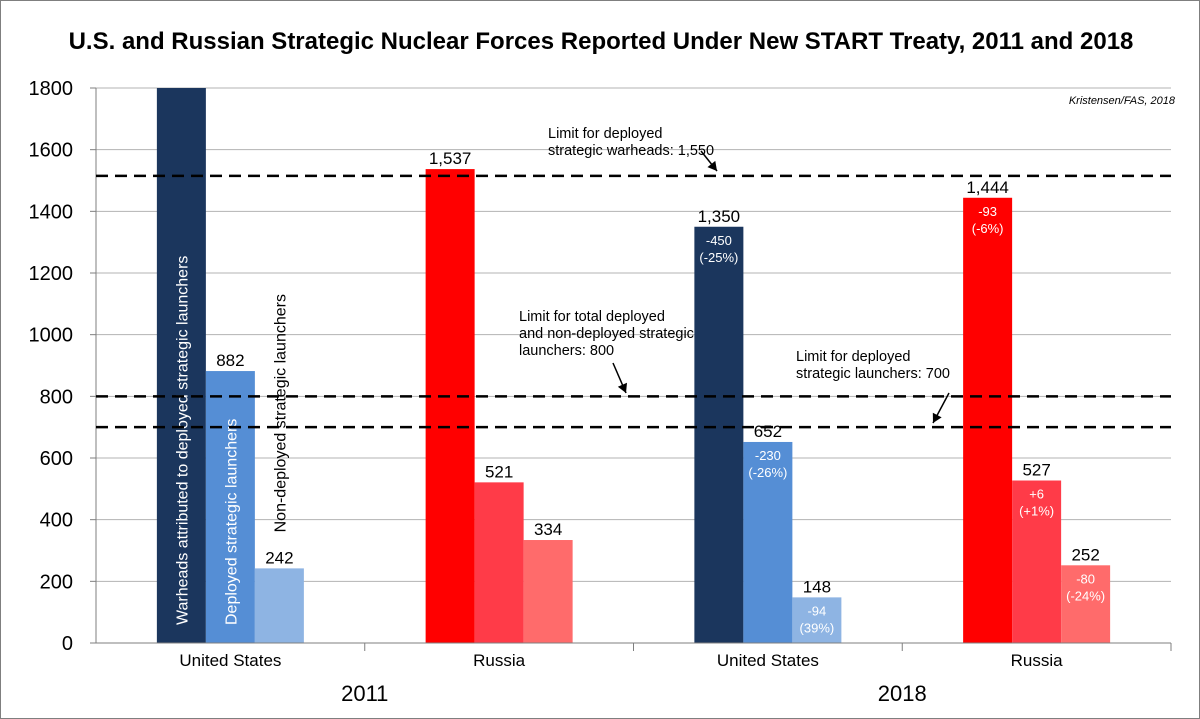 The height and width of the screenshot is (719, 1200). Describe the element at coordinates (450, 158) in the screenshot. I see `bar-value-label: 1,537` at that location.